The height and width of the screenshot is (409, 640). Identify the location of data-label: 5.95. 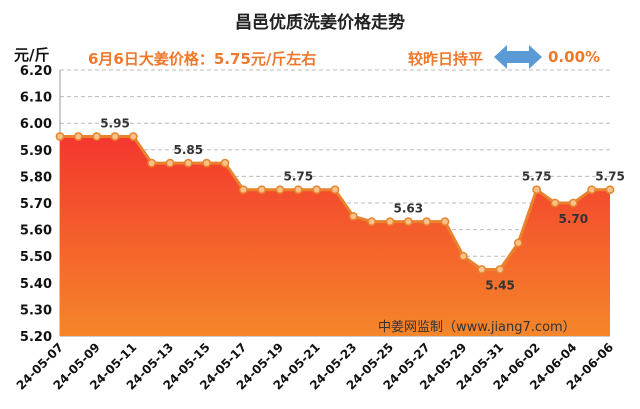
(115, 124).